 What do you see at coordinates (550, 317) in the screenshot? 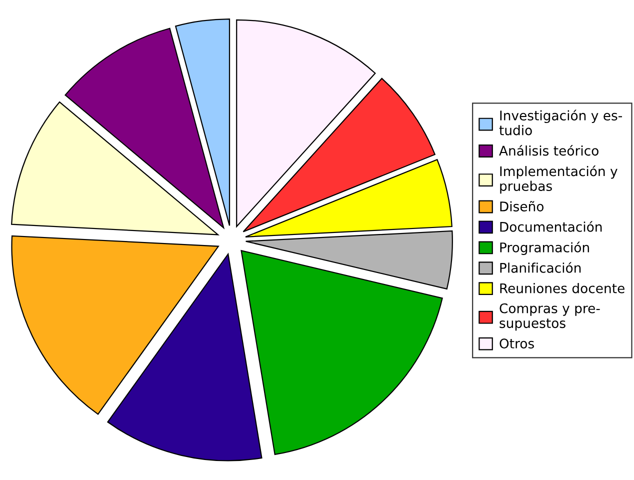
I see `legend-label: Compras y pre- supuestos` at bounding box center [550, 317].